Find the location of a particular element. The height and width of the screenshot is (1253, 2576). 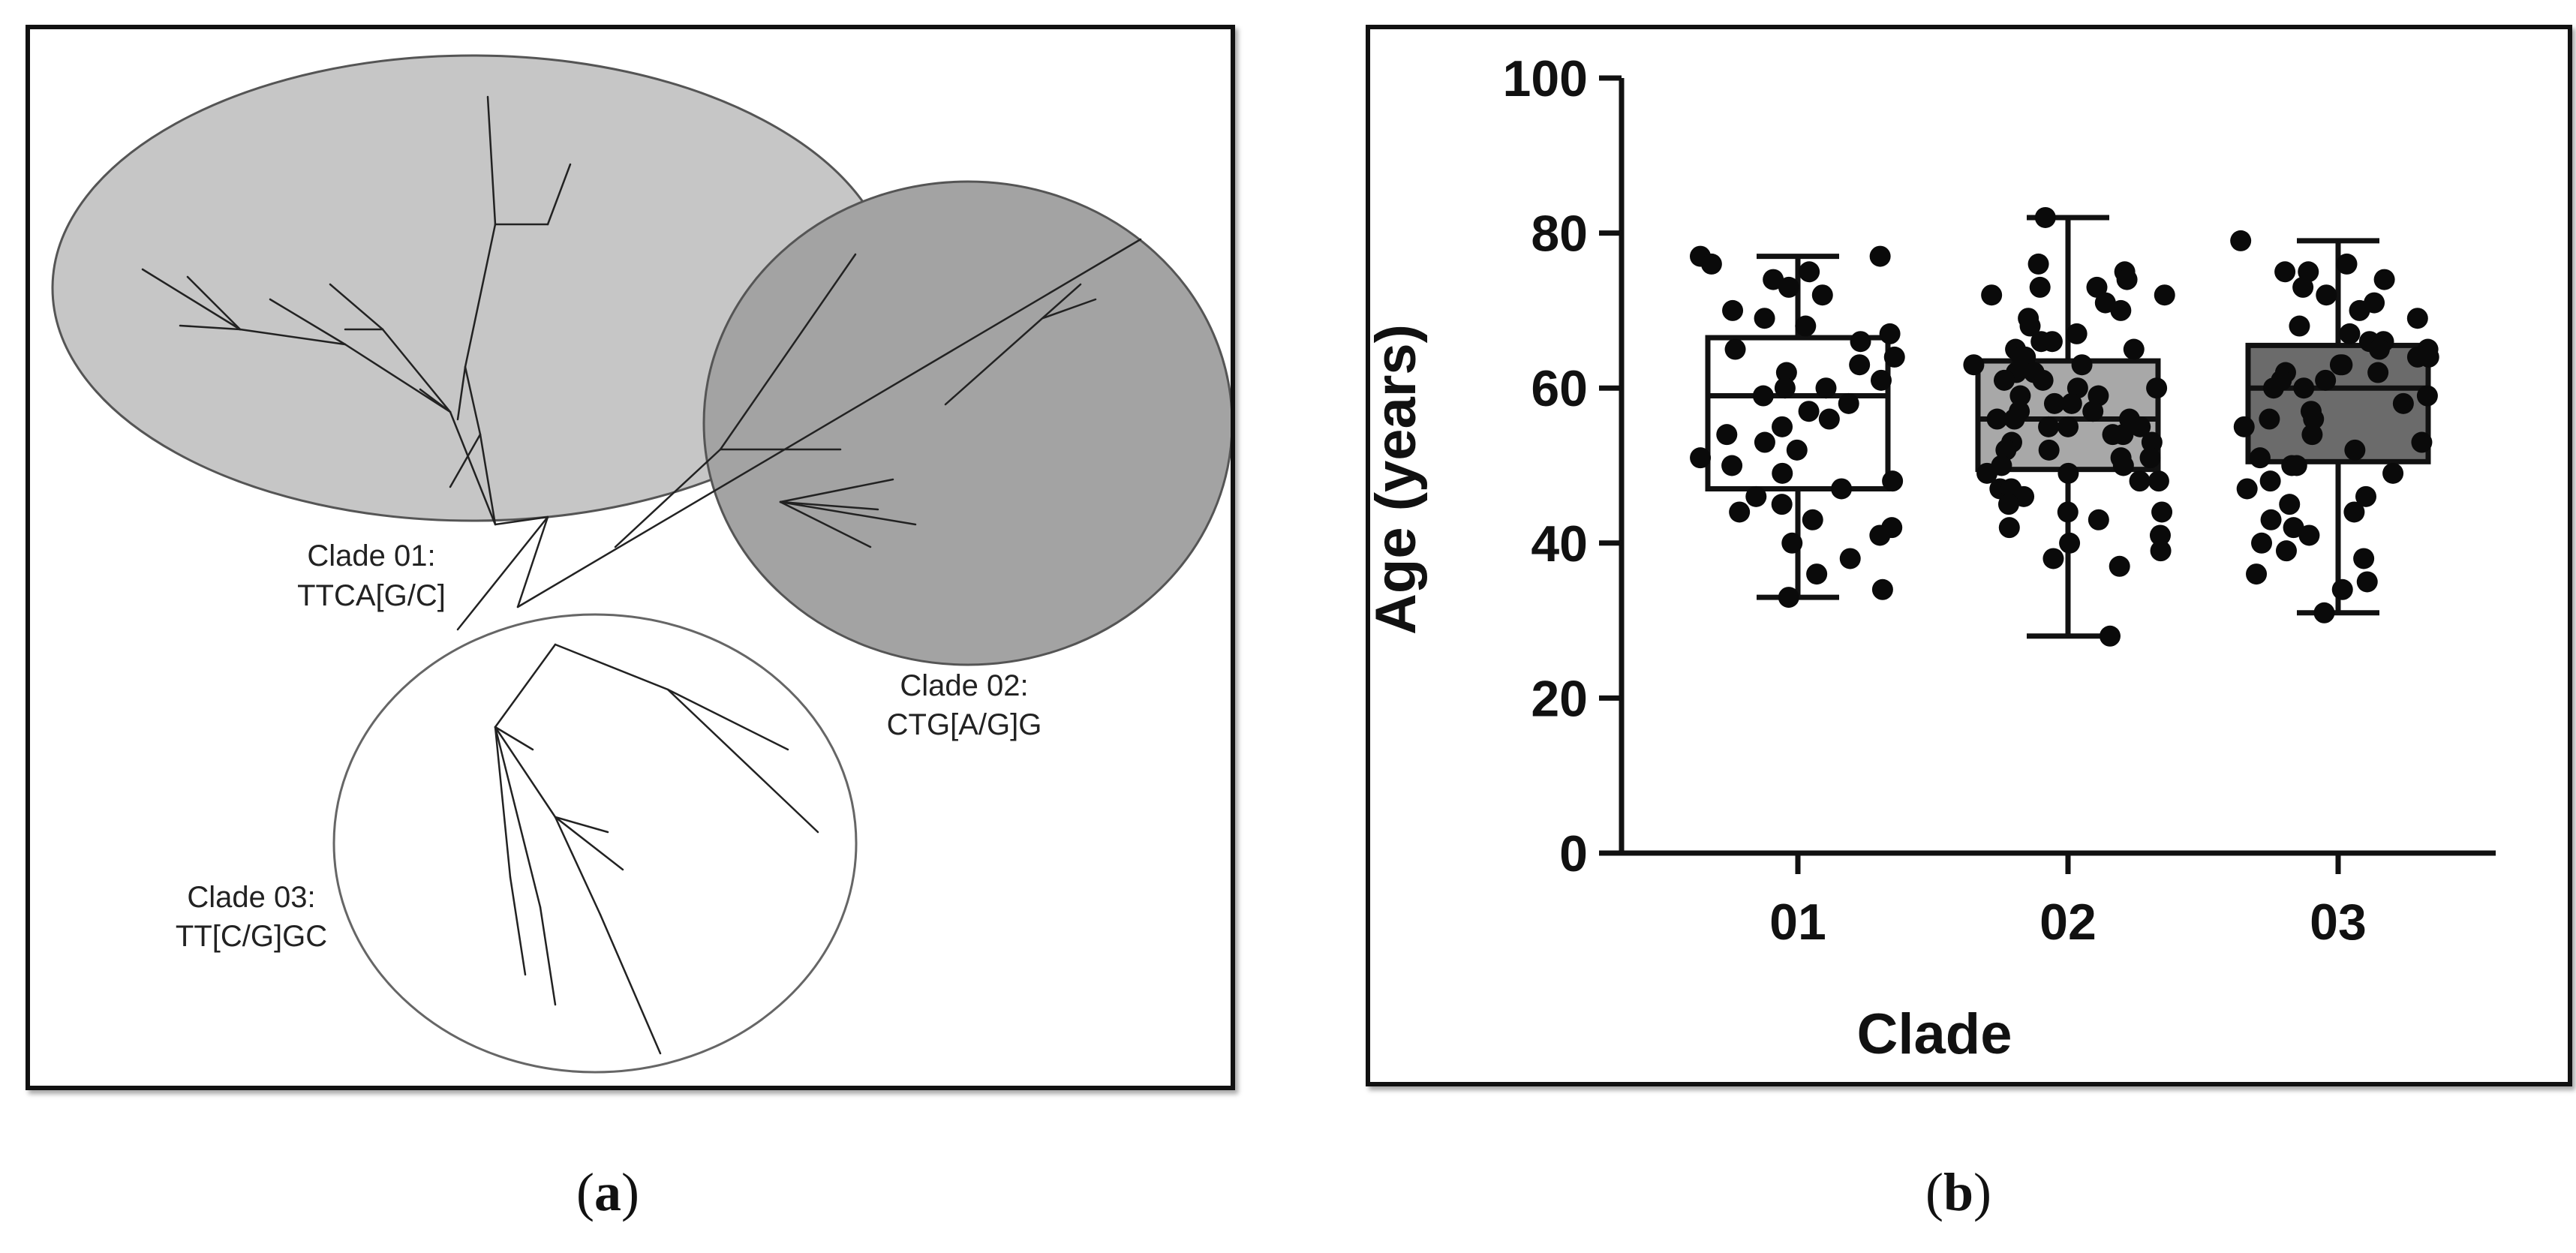

y-tick-label: 20 is located at coordinates (1559, 698).